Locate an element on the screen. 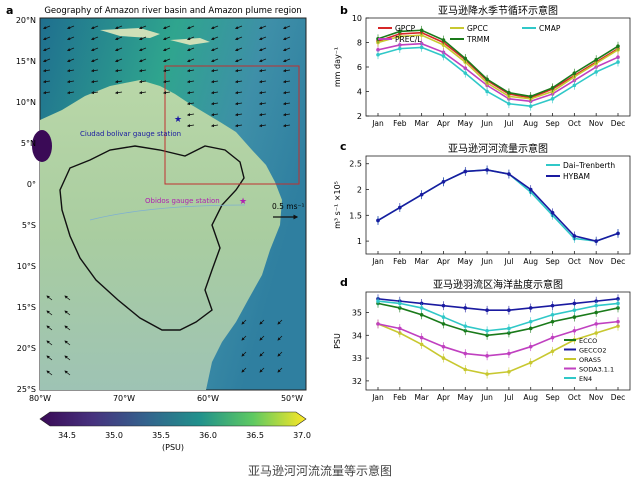 The width and height of the screenshot is (640, 487). legend-label: HYBAM is located at coordinates (576, 176).